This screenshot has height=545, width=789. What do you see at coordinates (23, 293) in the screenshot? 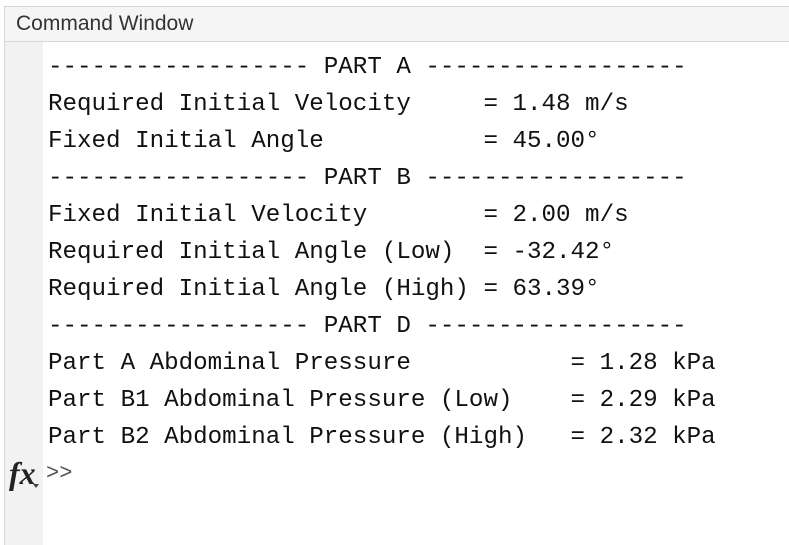
I see `left-gutter` at bounding box center [23, 293].